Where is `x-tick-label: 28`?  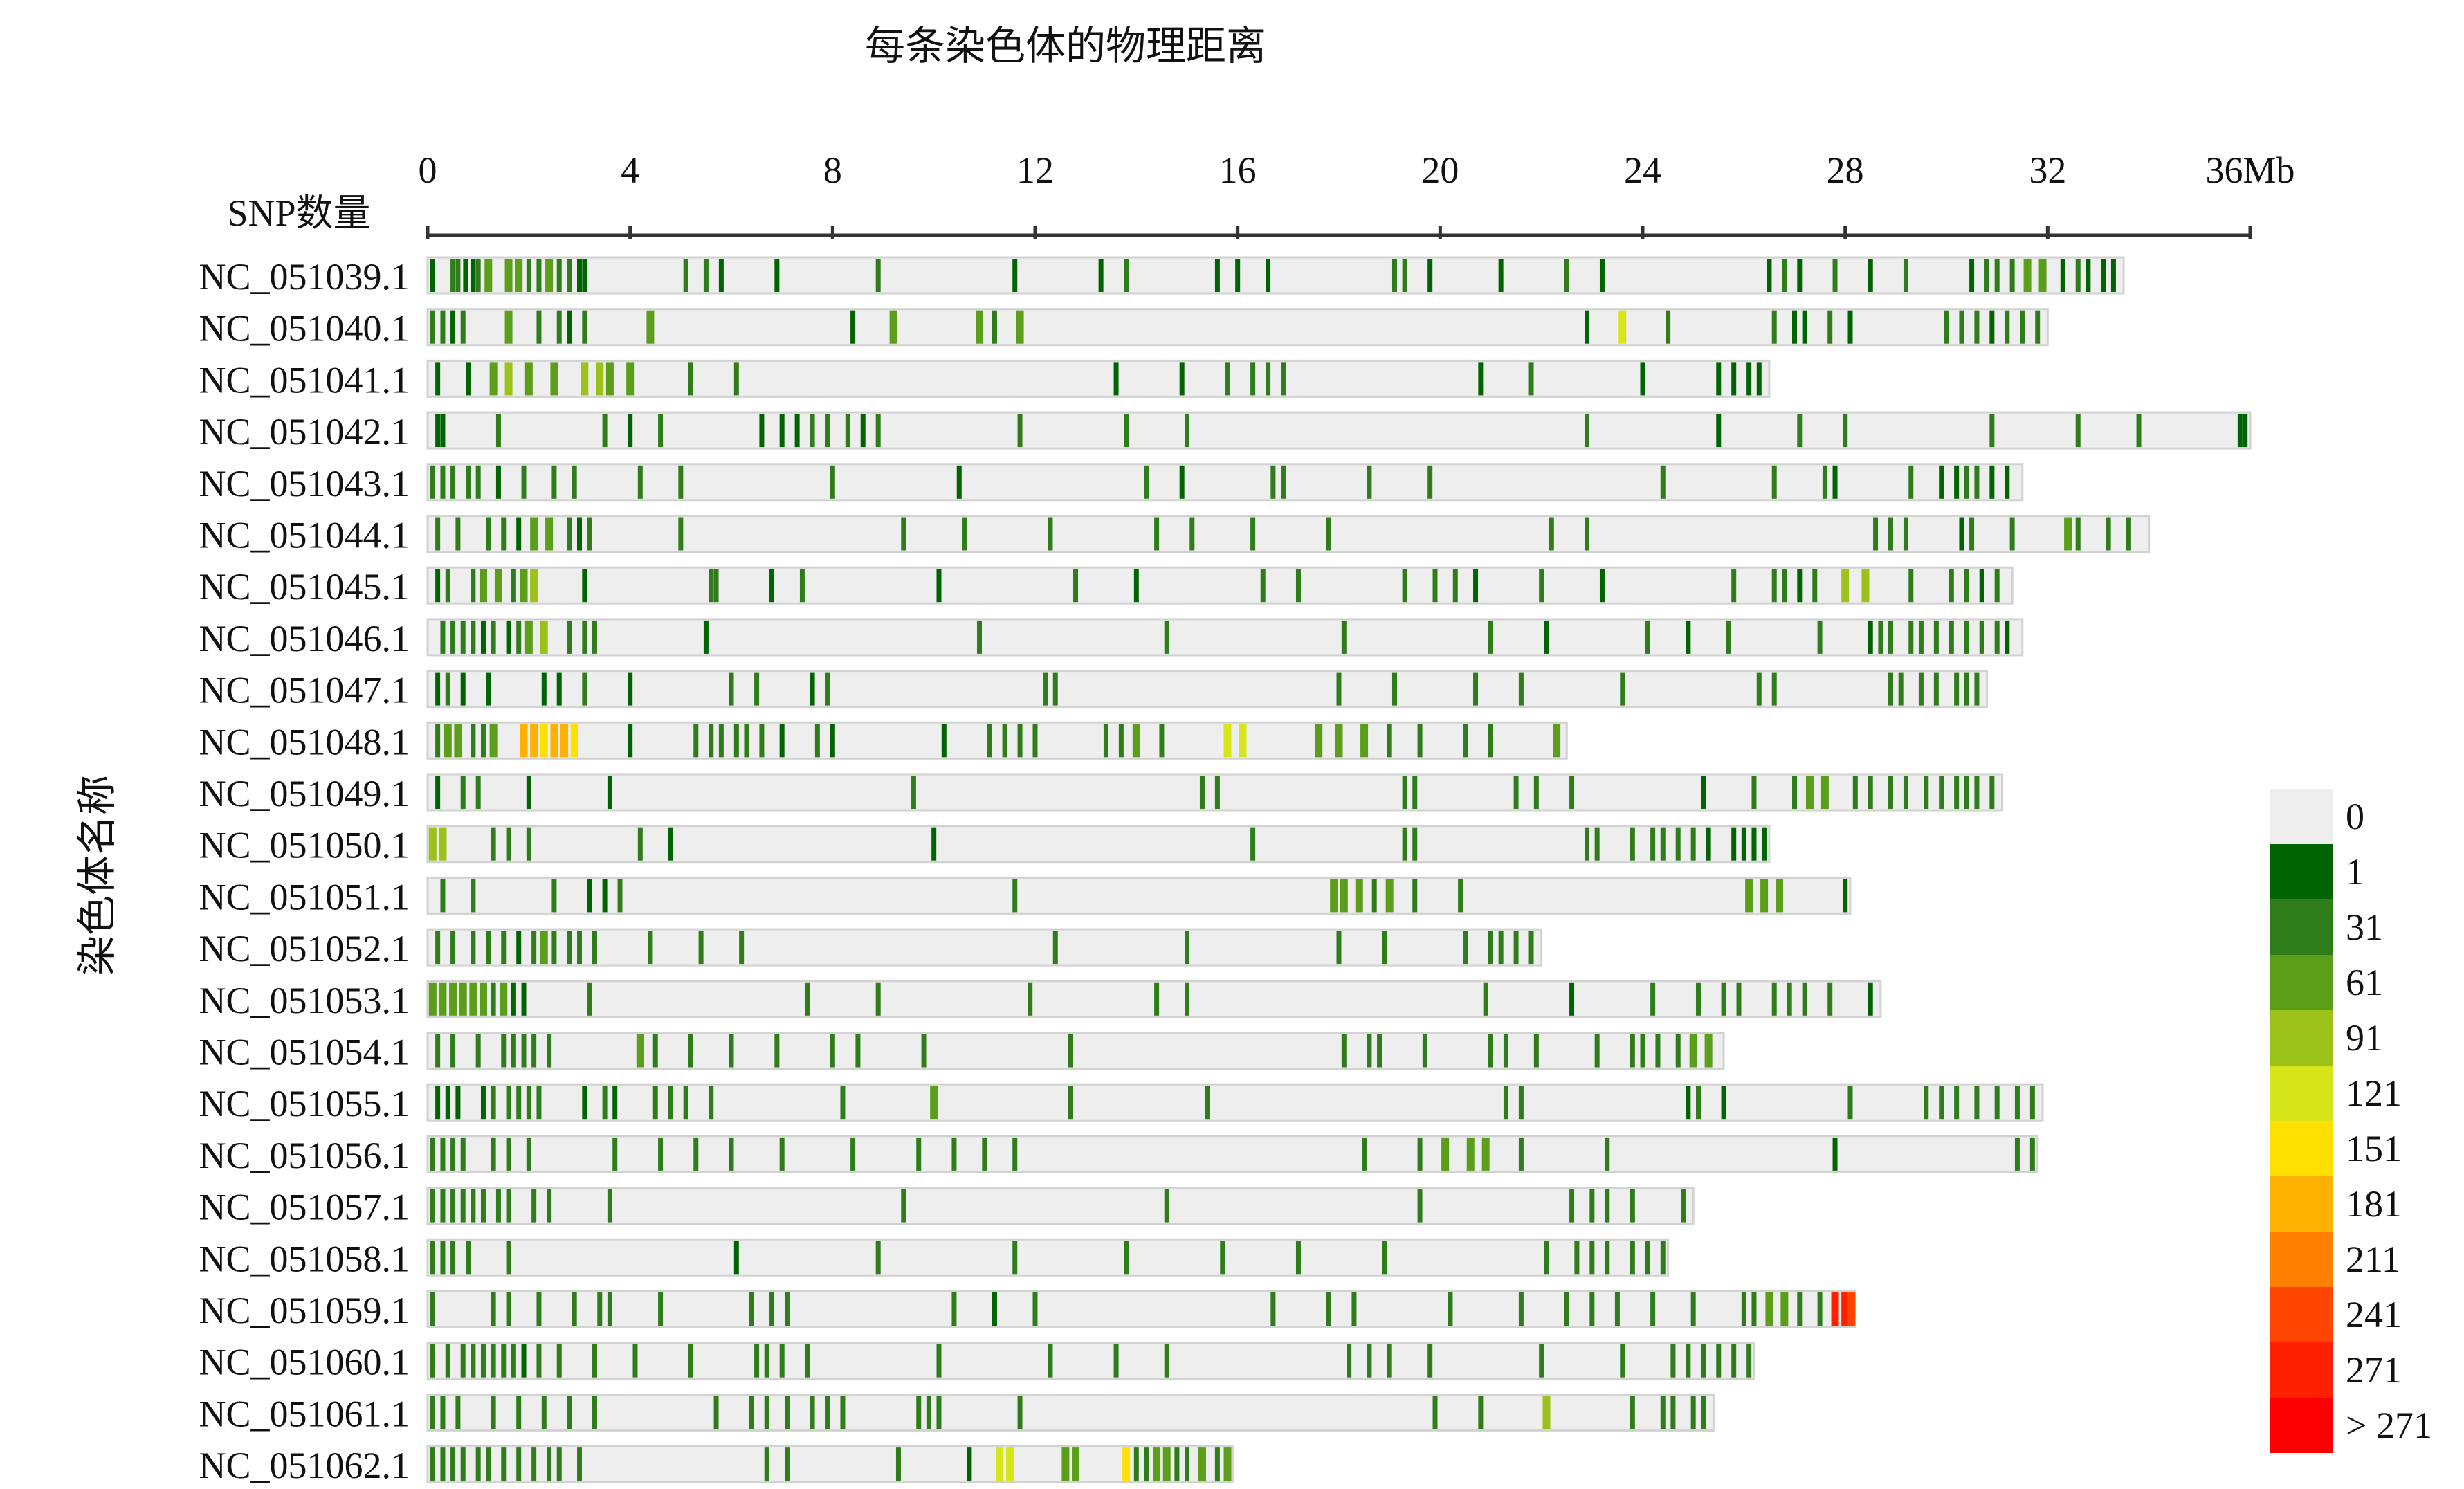 x-tick-label: 28 is located at coordinates (1845, 170).